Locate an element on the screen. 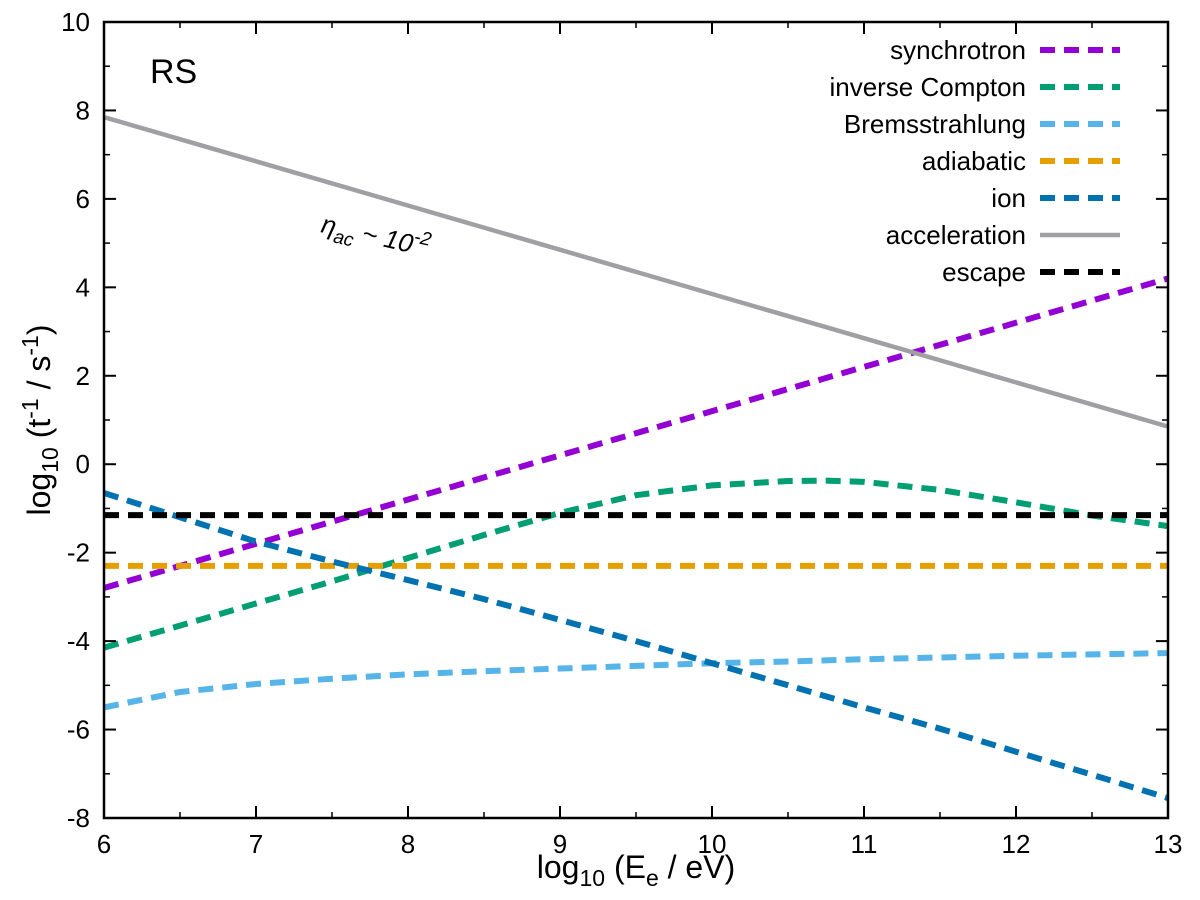 This screenshot has height=900, width=1200. y-tick-label: -2 is located at coordinates (78, 553).